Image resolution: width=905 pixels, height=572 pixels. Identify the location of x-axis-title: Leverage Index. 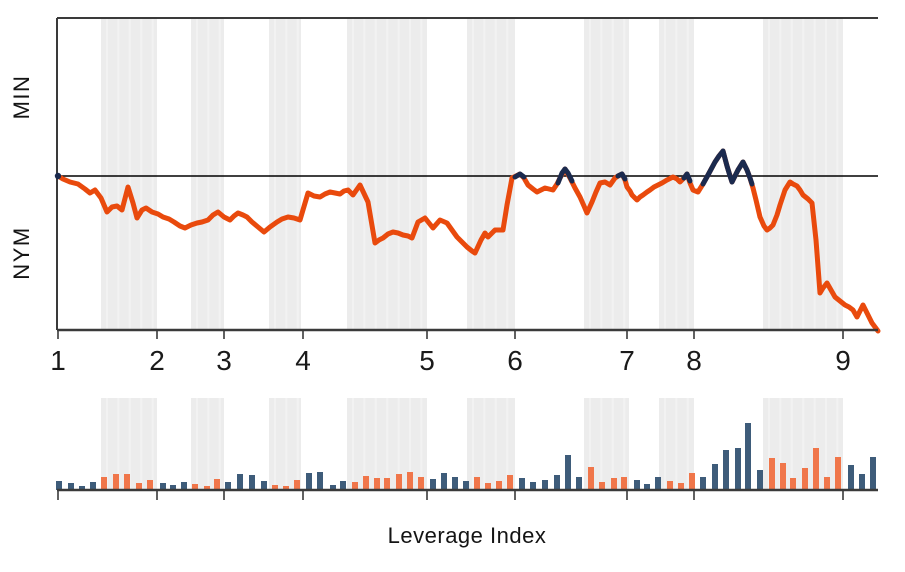
(467, 535).